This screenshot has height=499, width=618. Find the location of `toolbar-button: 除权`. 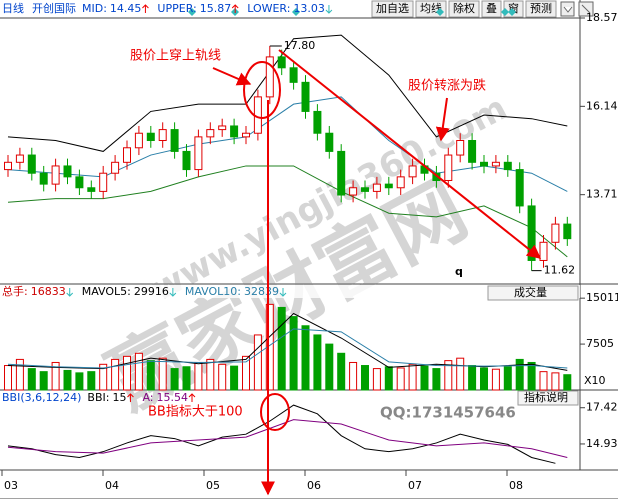

toolbar-button: 除权 is located at coordinates (464, 9).